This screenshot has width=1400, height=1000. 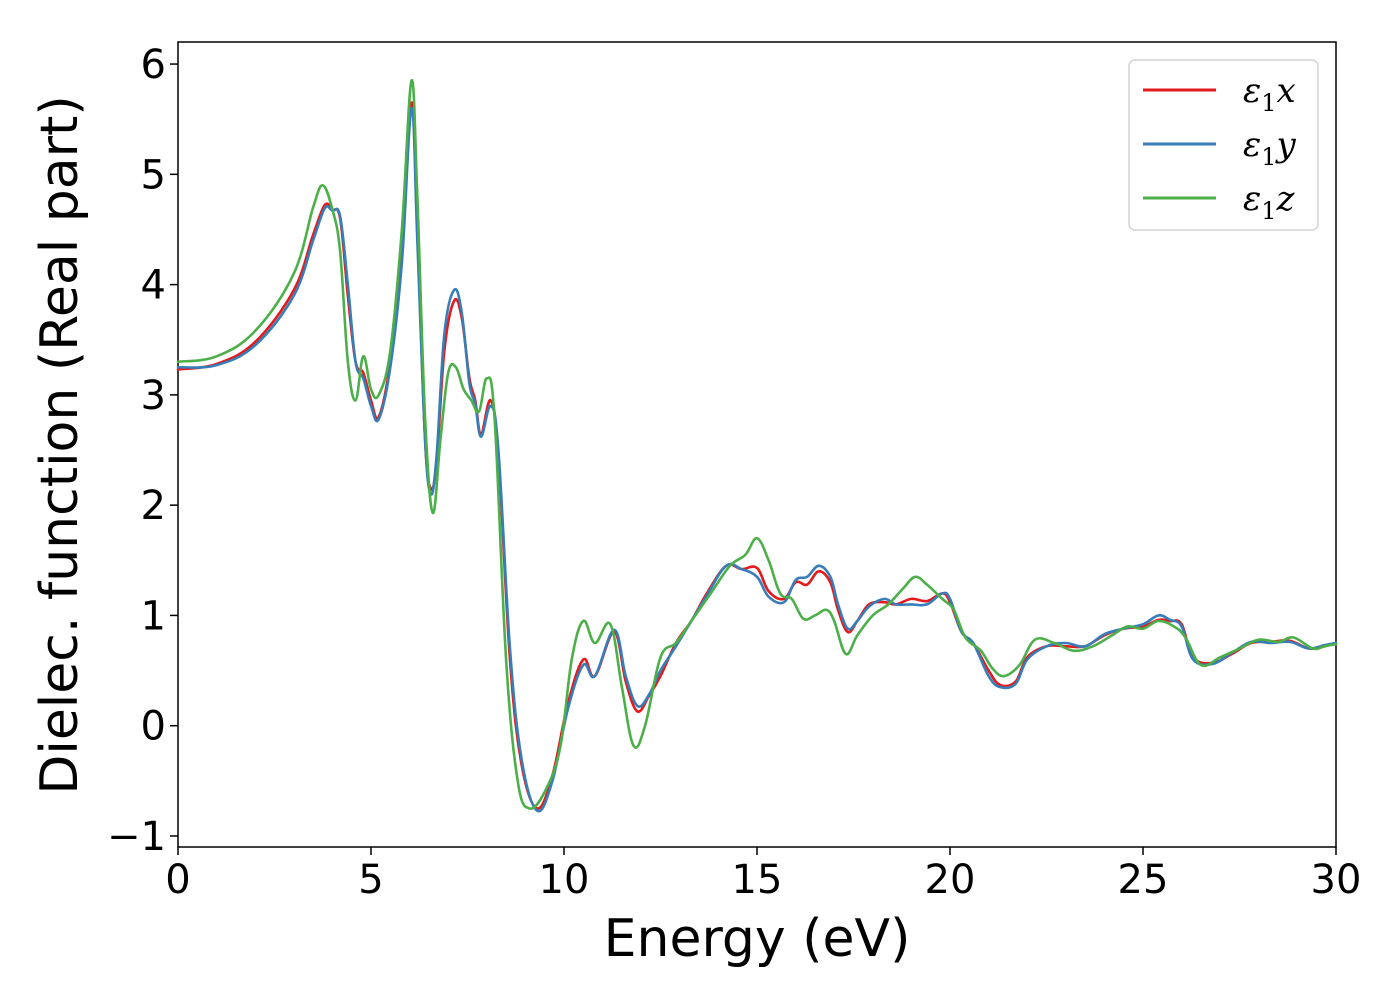 What do you see at coordinates (153, 286) in the screenshot?
I see `y-tick-label: 4` at bounding box center [153, 286].